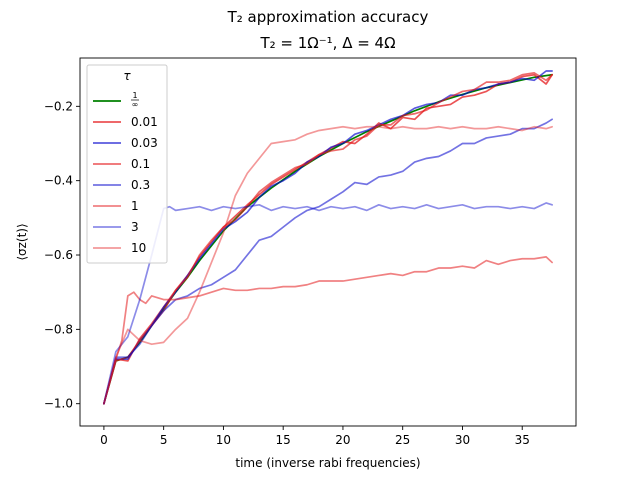 The image size is (640, 480). Describe the element at coordinates (134, 95) in the screenshot. I see `svg-text: 1` at that location.